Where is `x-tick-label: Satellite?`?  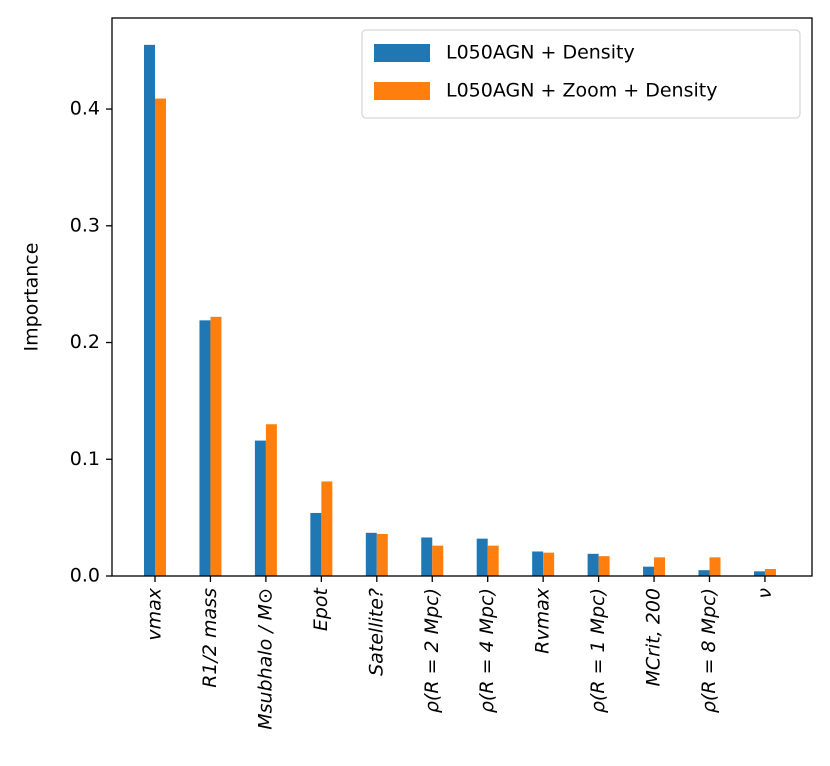 x-tick-label: Satellite? is located at coordinates (376, 632).